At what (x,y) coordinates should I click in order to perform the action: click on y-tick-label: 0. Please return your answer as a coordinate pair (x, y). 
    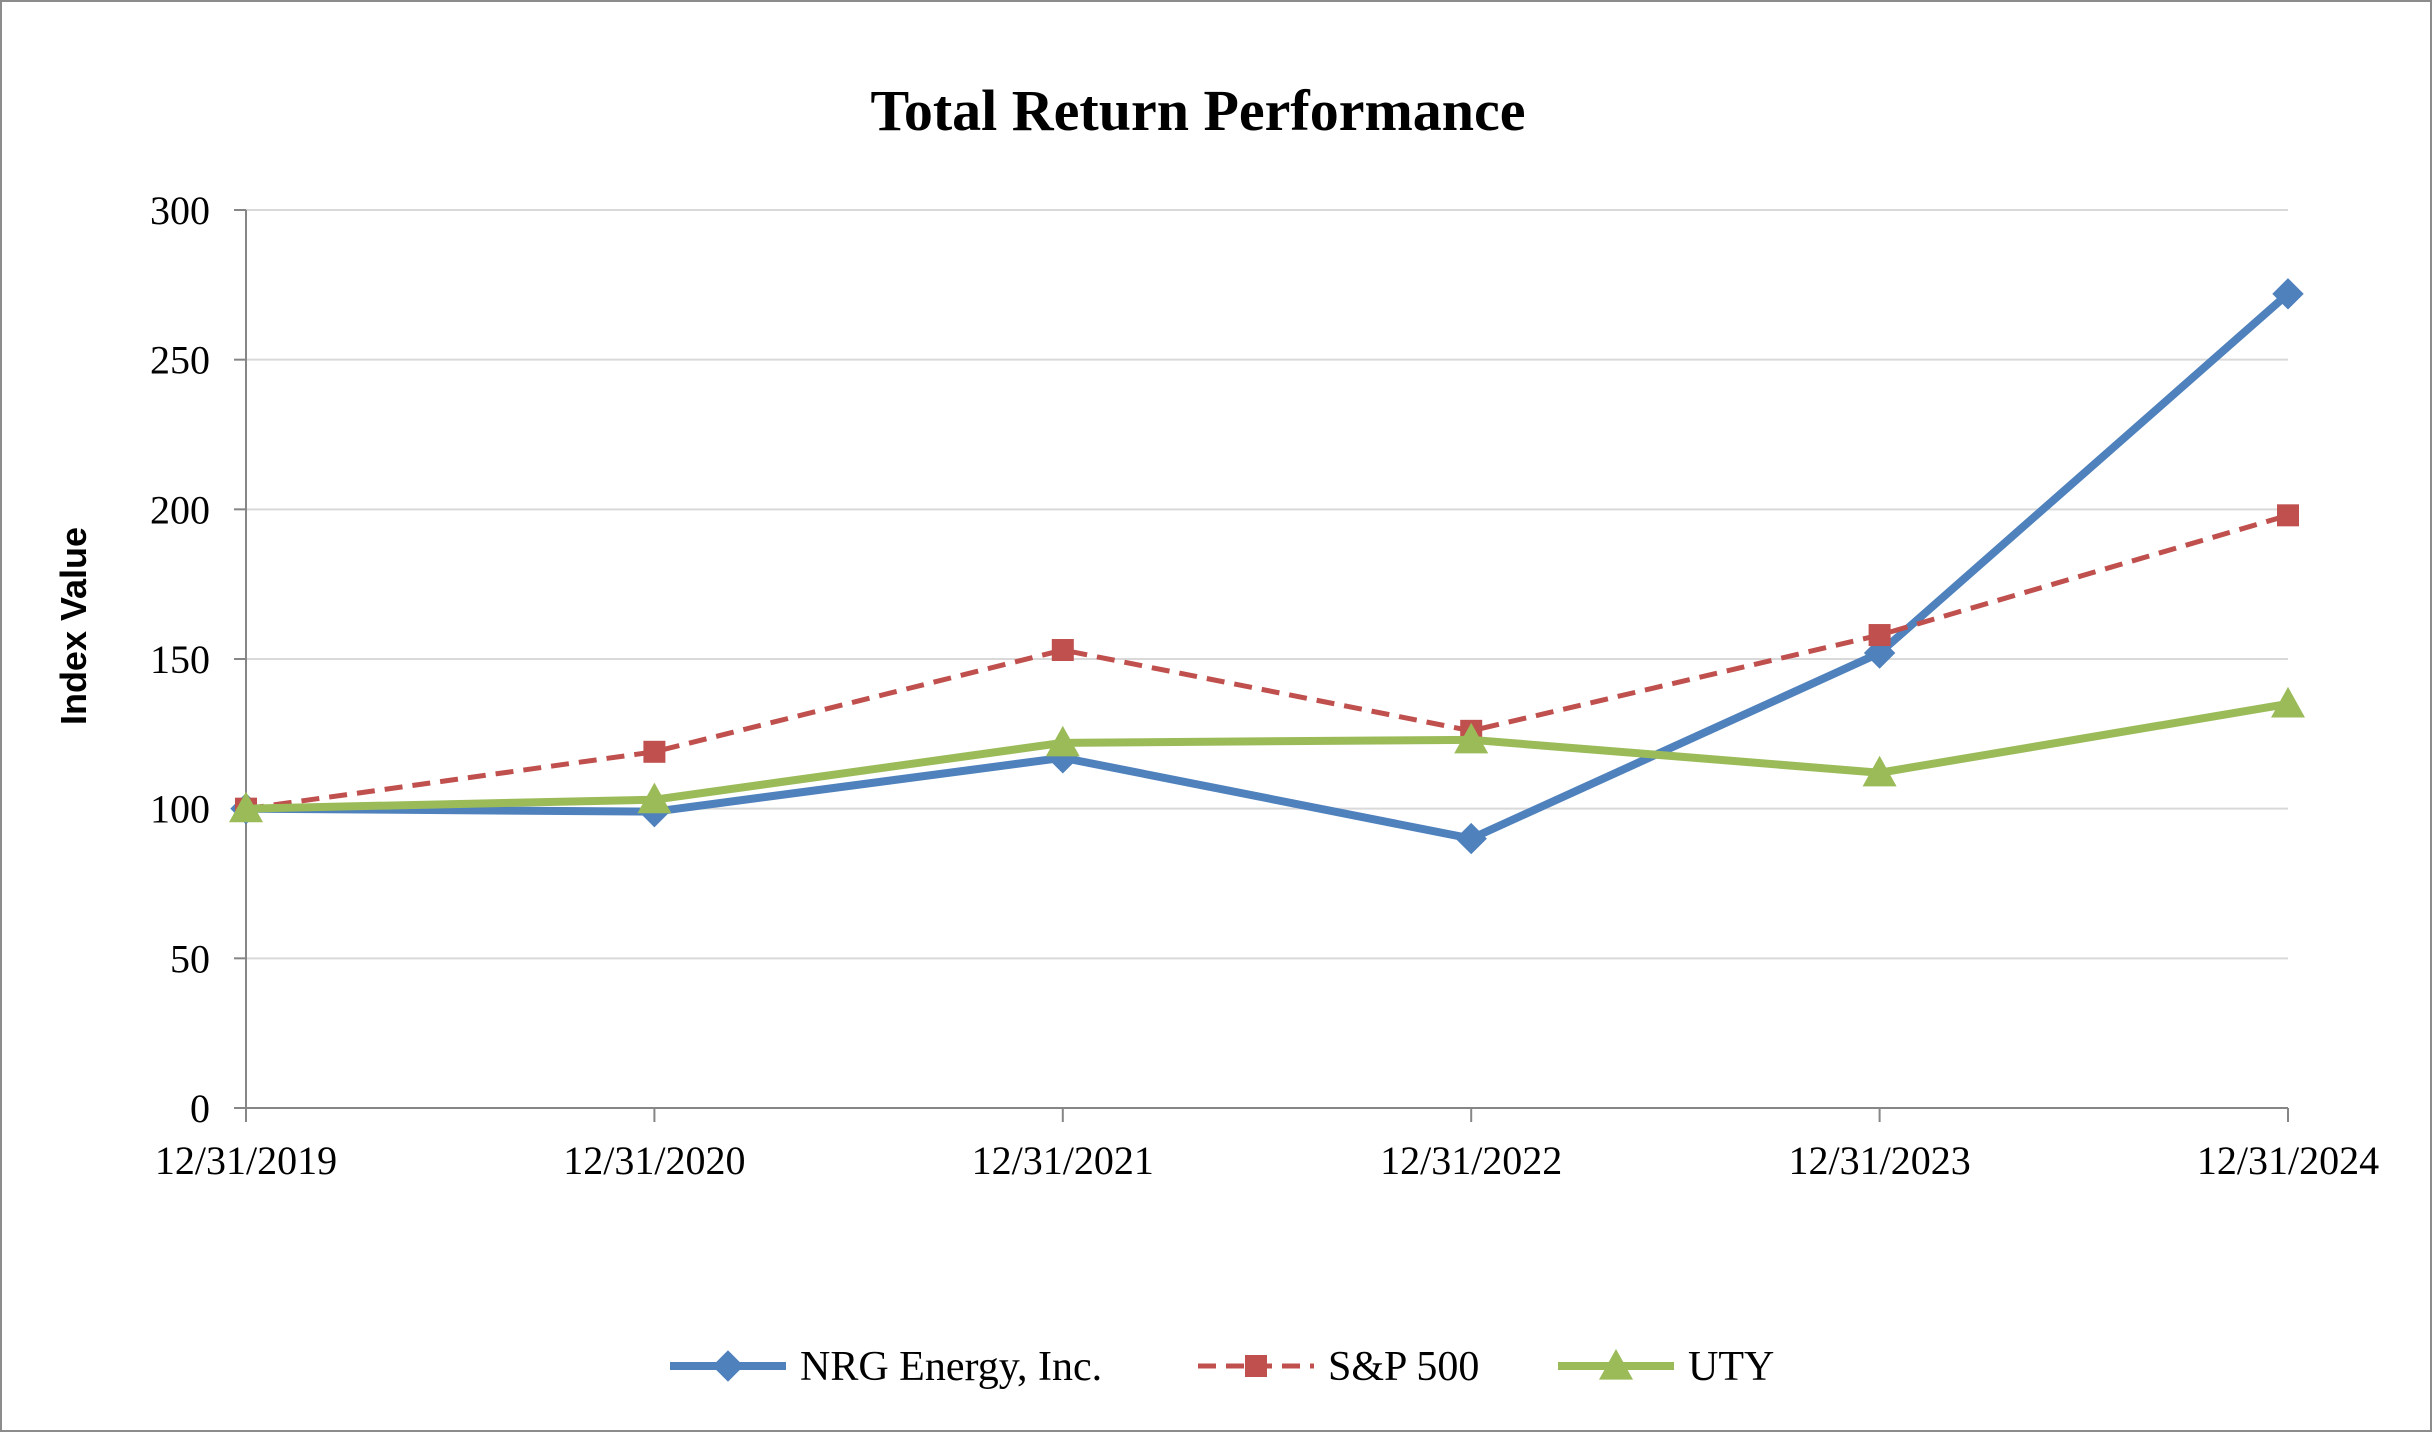
    Looking at the image, I should click on (200, 1108).